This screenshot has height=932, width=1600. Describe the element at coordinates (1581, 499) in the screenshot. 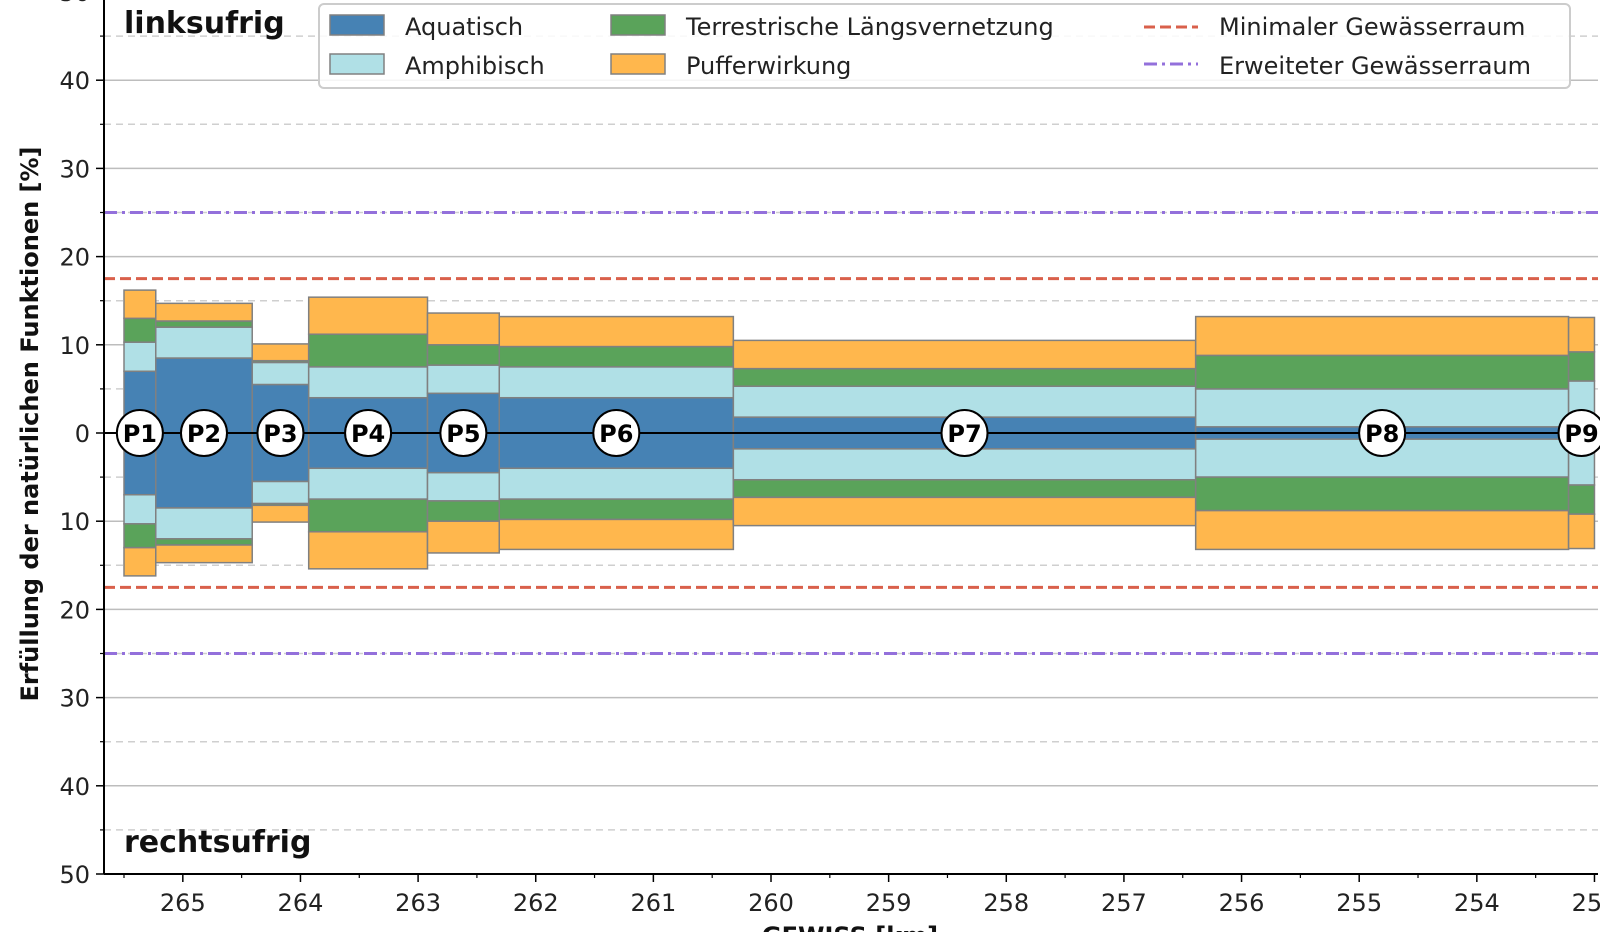

I see `bar-terrestrisch-p9-right` at that location.